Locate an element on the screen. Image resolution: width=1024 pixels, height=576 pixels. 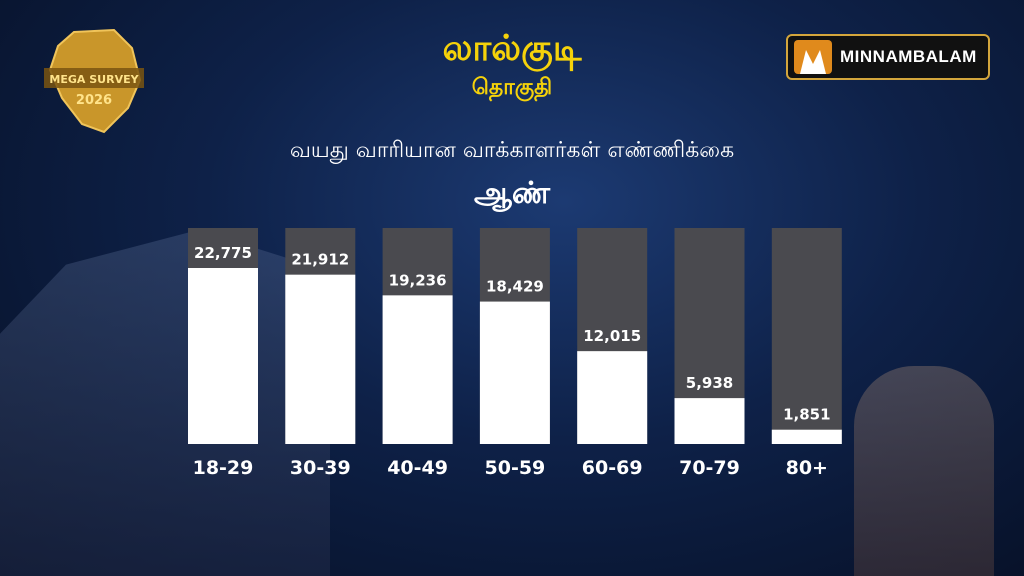
badge-year: 2026 is located at coordinates (94, 100).